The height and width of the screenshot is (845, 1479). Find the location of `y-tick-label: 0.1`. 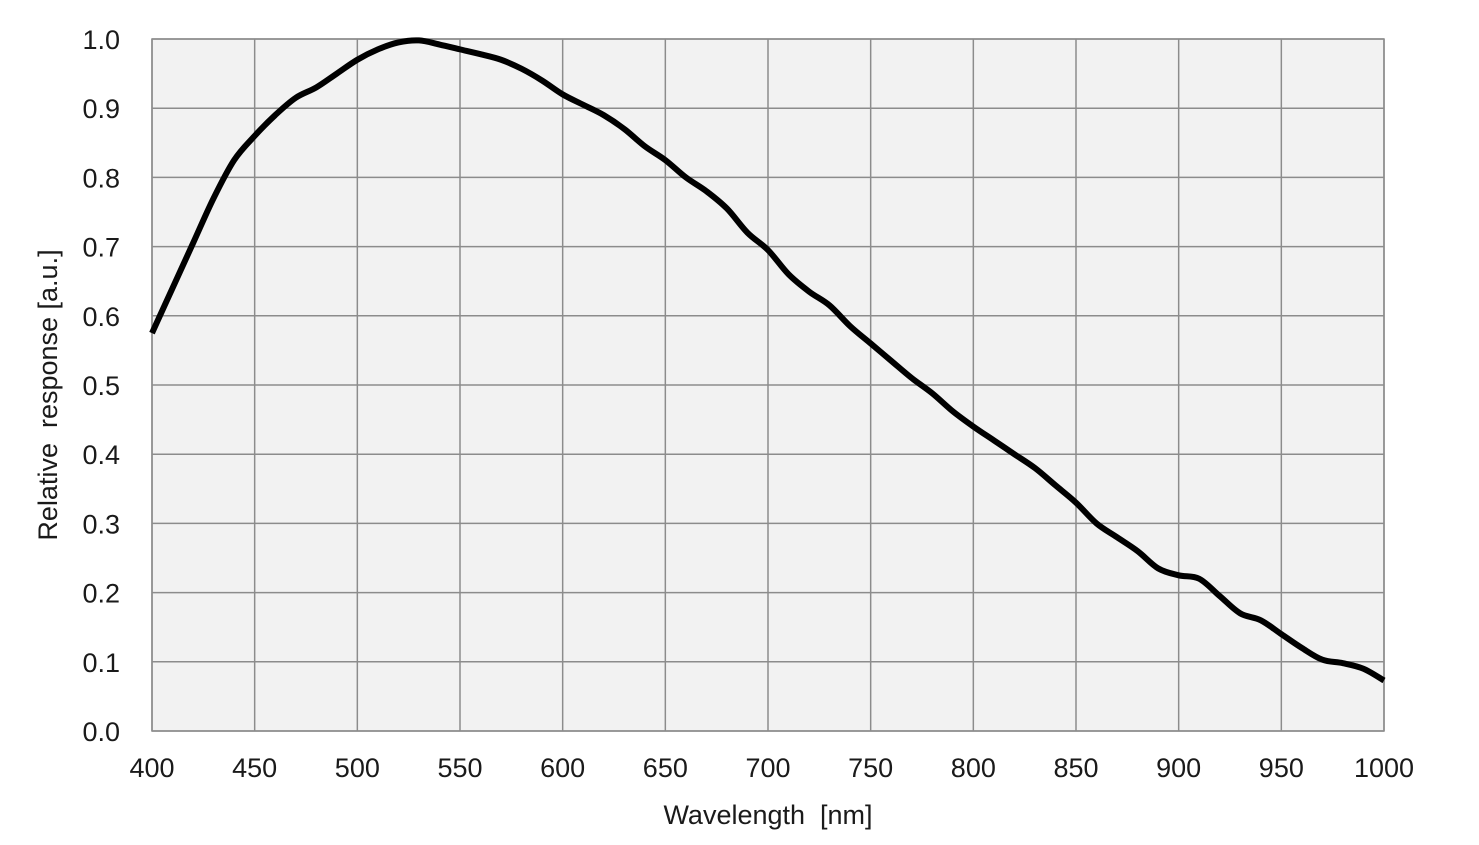

y-tick-label: 0.1 is located at coordinates (101, 663).